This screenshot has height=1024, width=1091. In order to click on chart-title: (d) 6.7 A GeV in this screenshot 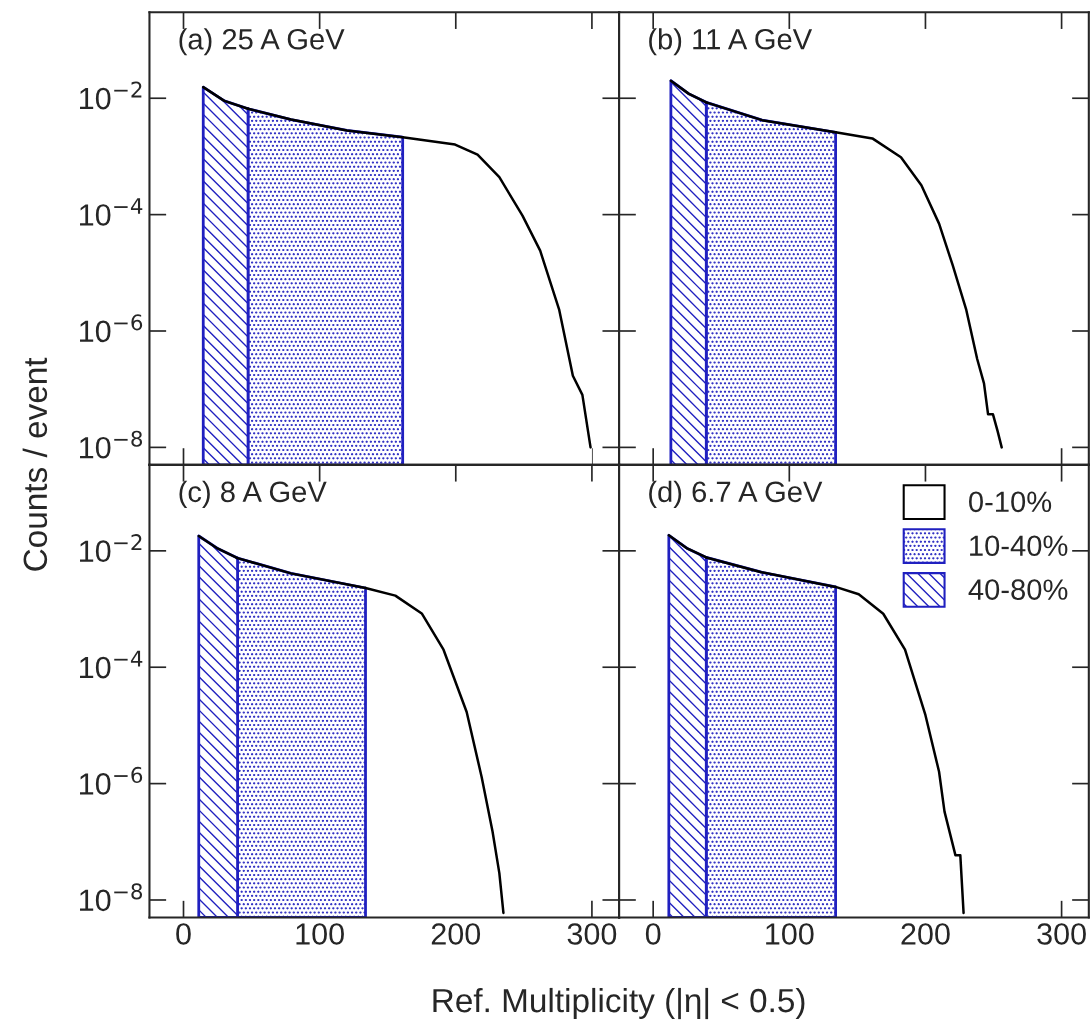, I will do `click(736, 494)`.